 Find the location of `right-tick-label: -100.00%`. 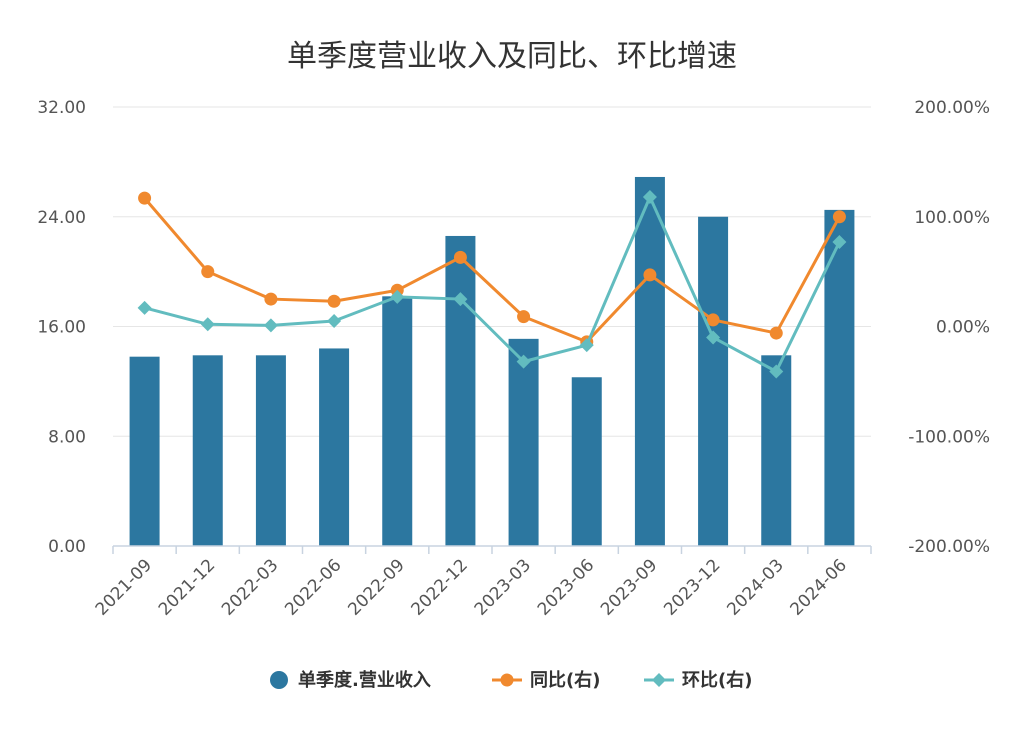

right-tick-label: -100.00% is located at coordinates (949, 437).